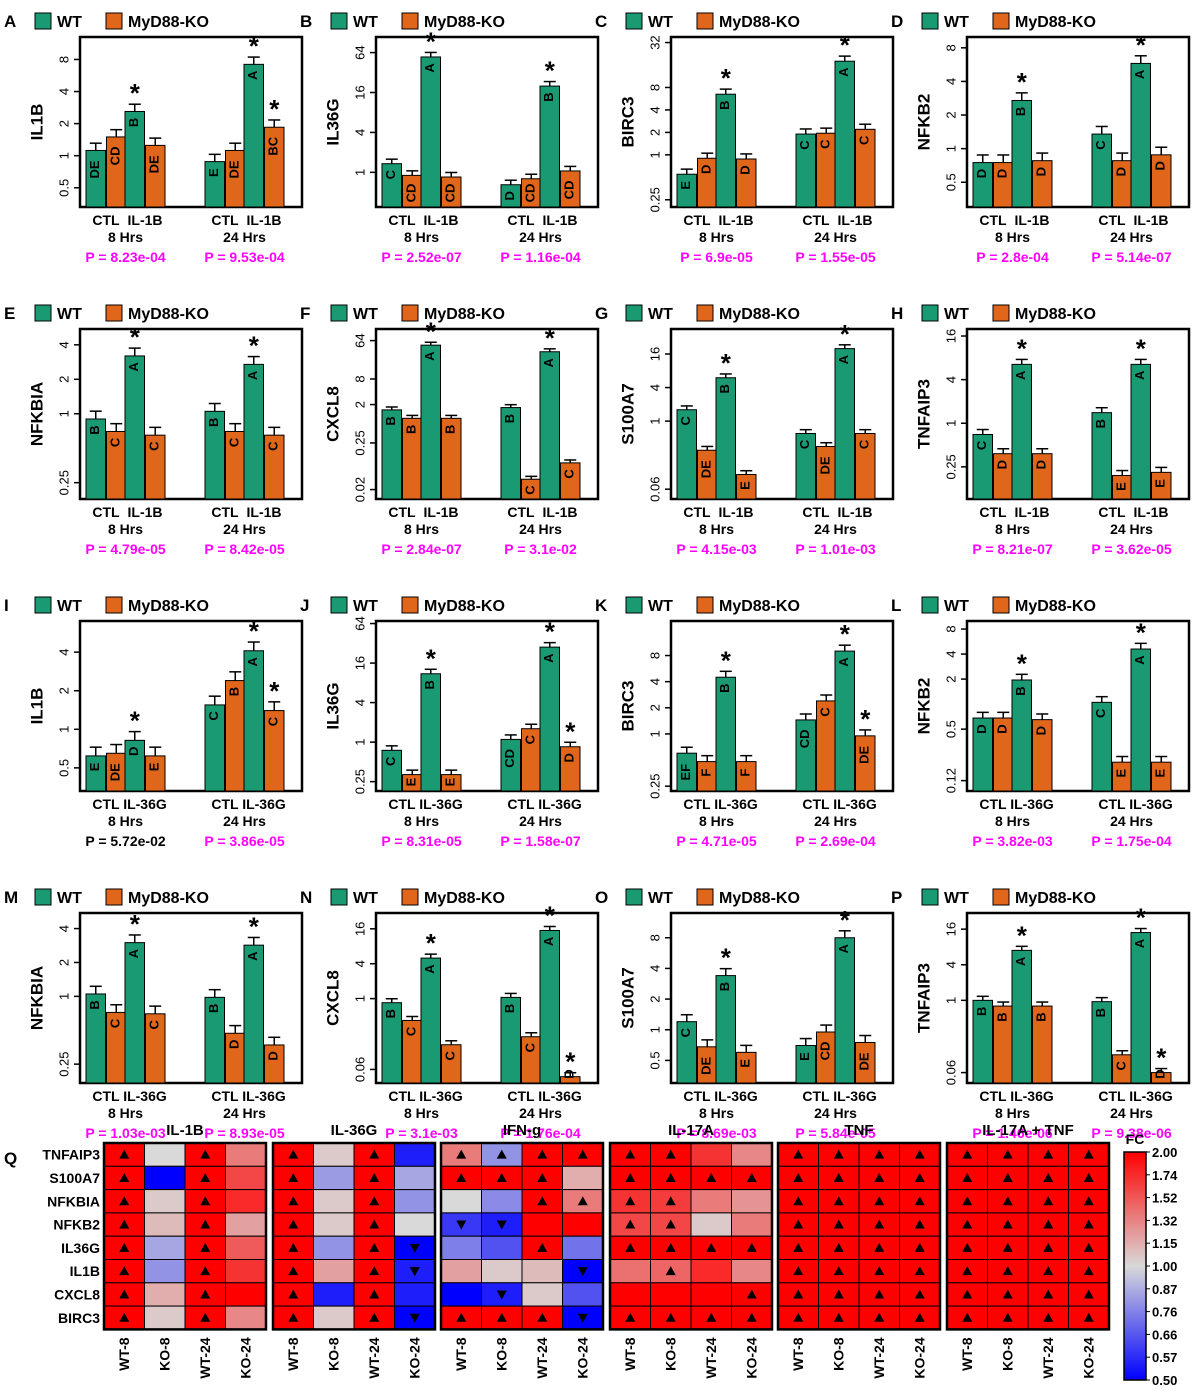 This screenshot has height=1390, width=1192. What do you see at coordinates (896, 897) in the screenshot?
I see `panel-letter: P` at bounding box center [896, 897].